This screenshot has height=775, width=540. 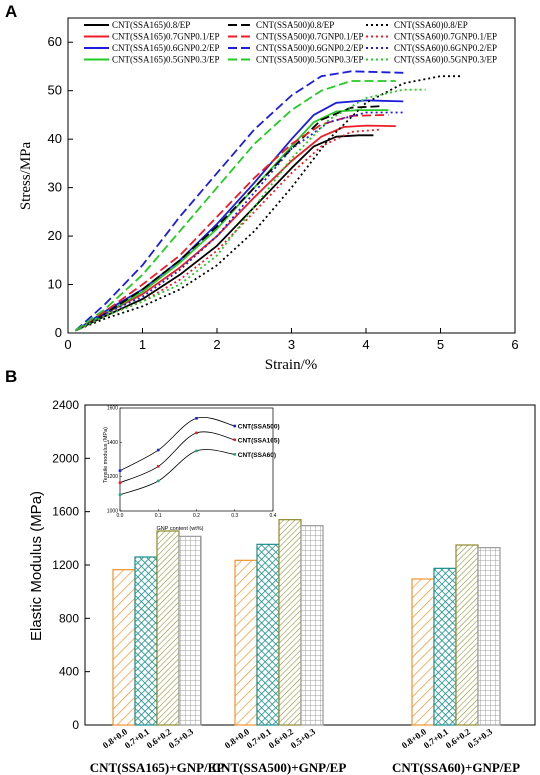 I want to click on y-tick-label: 60, so click(x=55, y=41).